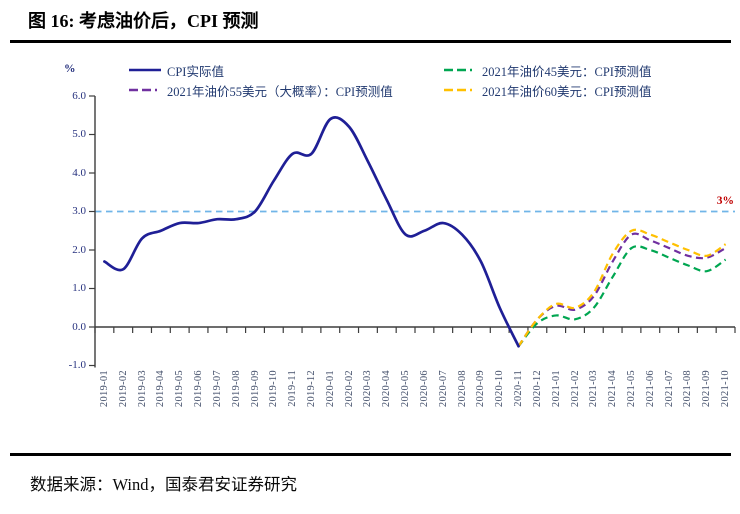  What do you see at coordinates (79, 134) in the screenshot?
I see `y-axis-tick-label: 5.0` at bounding box center [79, 134].